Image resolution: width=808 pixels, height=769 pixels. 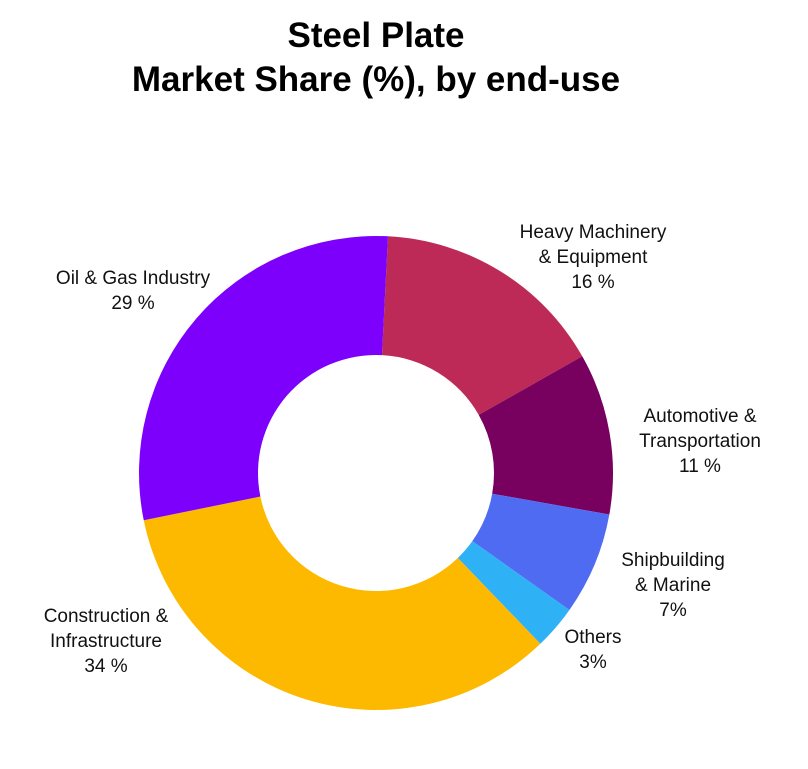 What do you see at coordinates (593, 282) in the screenshot?
I see `label-value: 16 %` at bounding box center [593, 282].